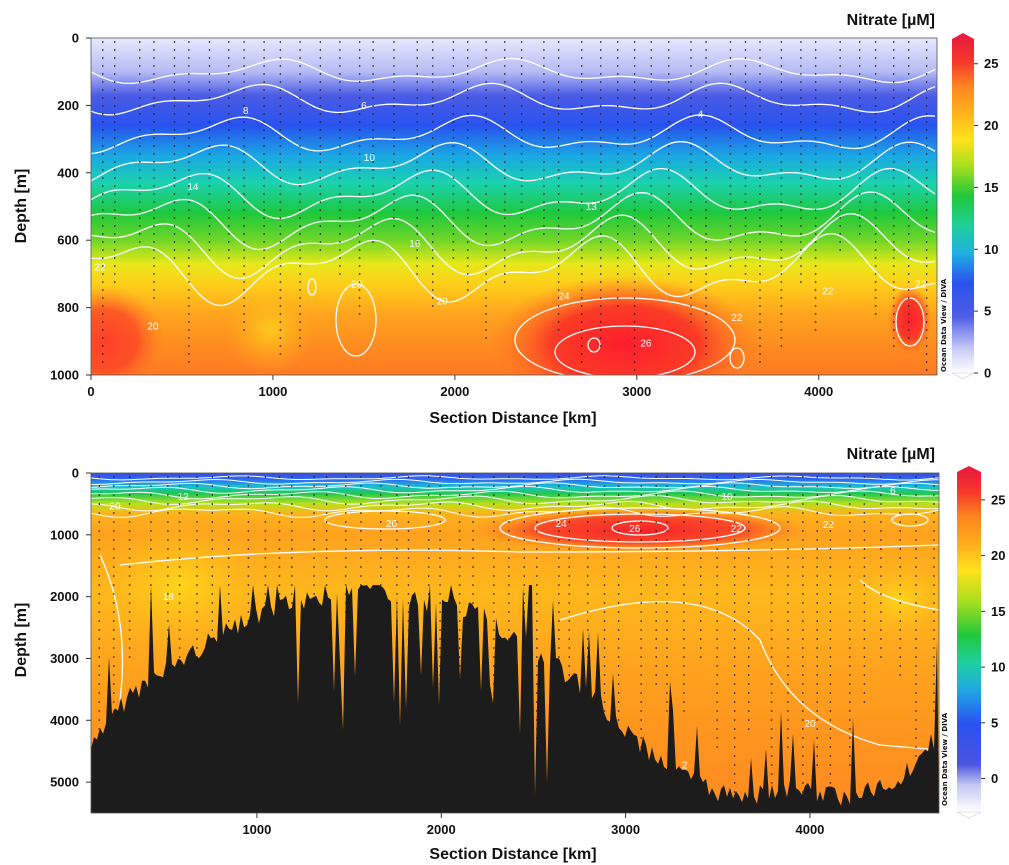 This screenshot has width=1009, height=865. I want to click on colorbar-upper: 0 5 10 15 20 25, so click(974, 207).